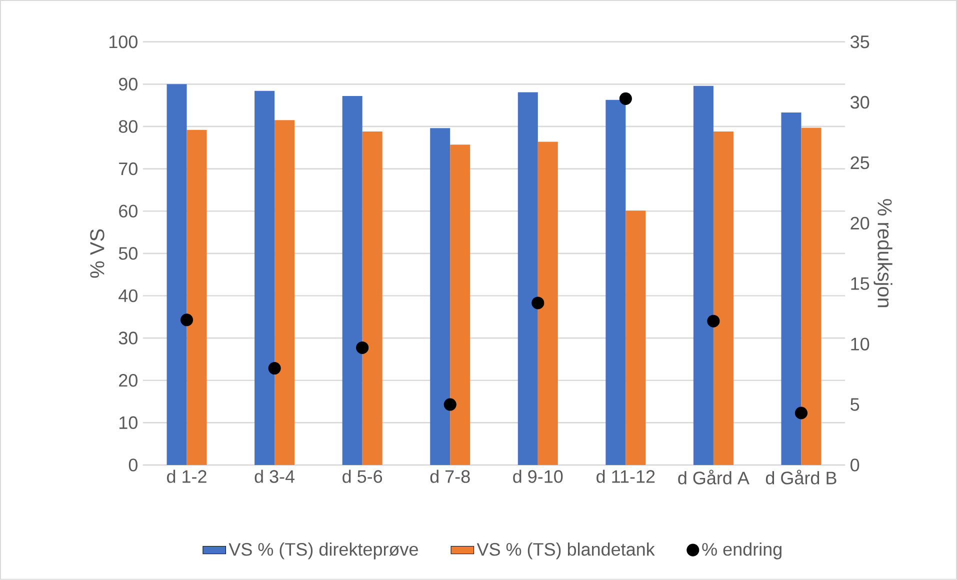  I want to click on y2-tick-label: 20, so click(860, 223).